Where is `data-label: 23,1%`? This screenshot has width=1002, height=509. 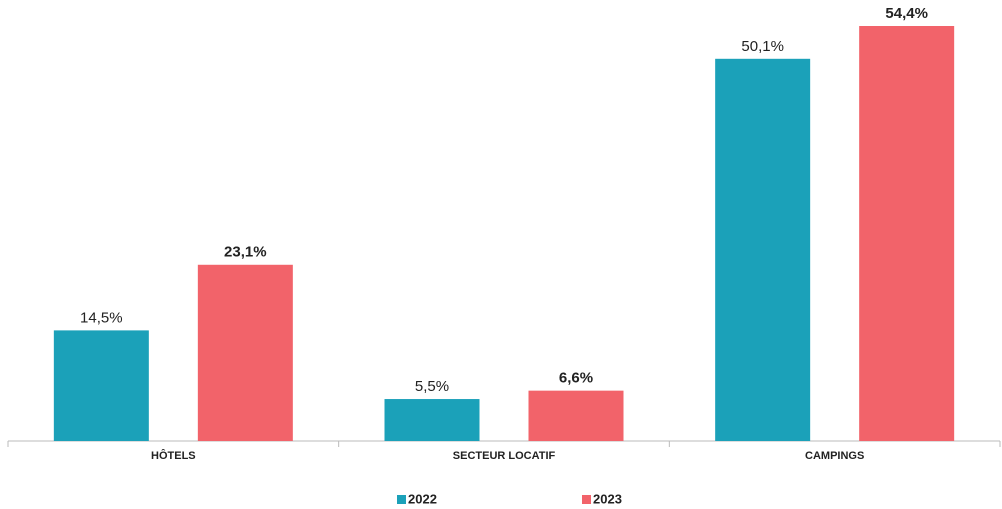
data-label: 23,1% is located at coordinates (245, 252).